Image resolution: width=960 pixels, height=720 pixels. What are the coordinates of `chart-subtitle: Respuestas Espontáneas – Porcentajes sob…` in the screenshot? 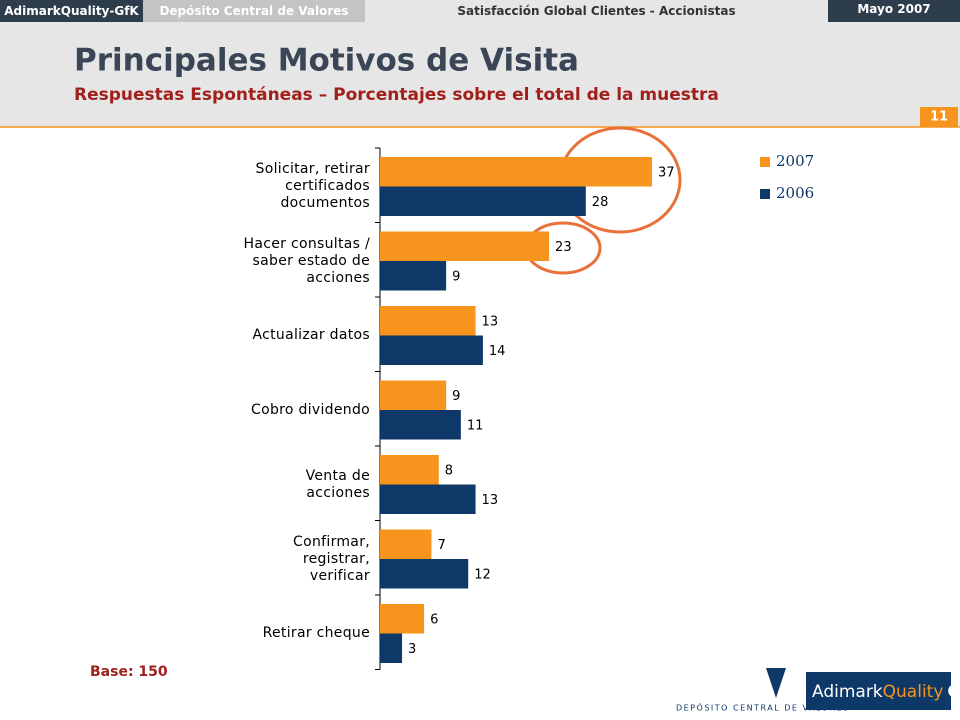 It's located at (396, 95).